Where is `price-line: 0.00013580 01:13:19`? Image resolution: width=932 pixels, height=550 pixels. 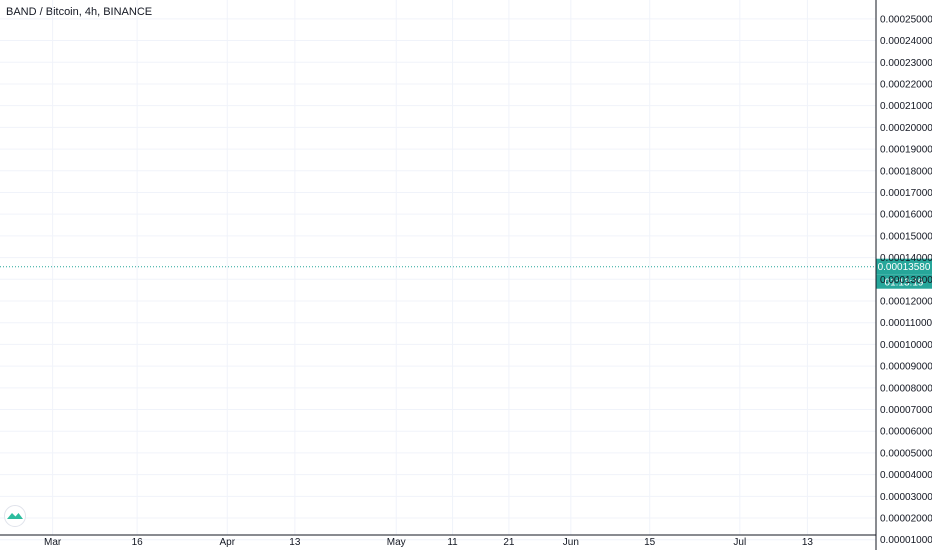
price-line: 0.00013580 01:13:19 is located at coordinates (466, 273).